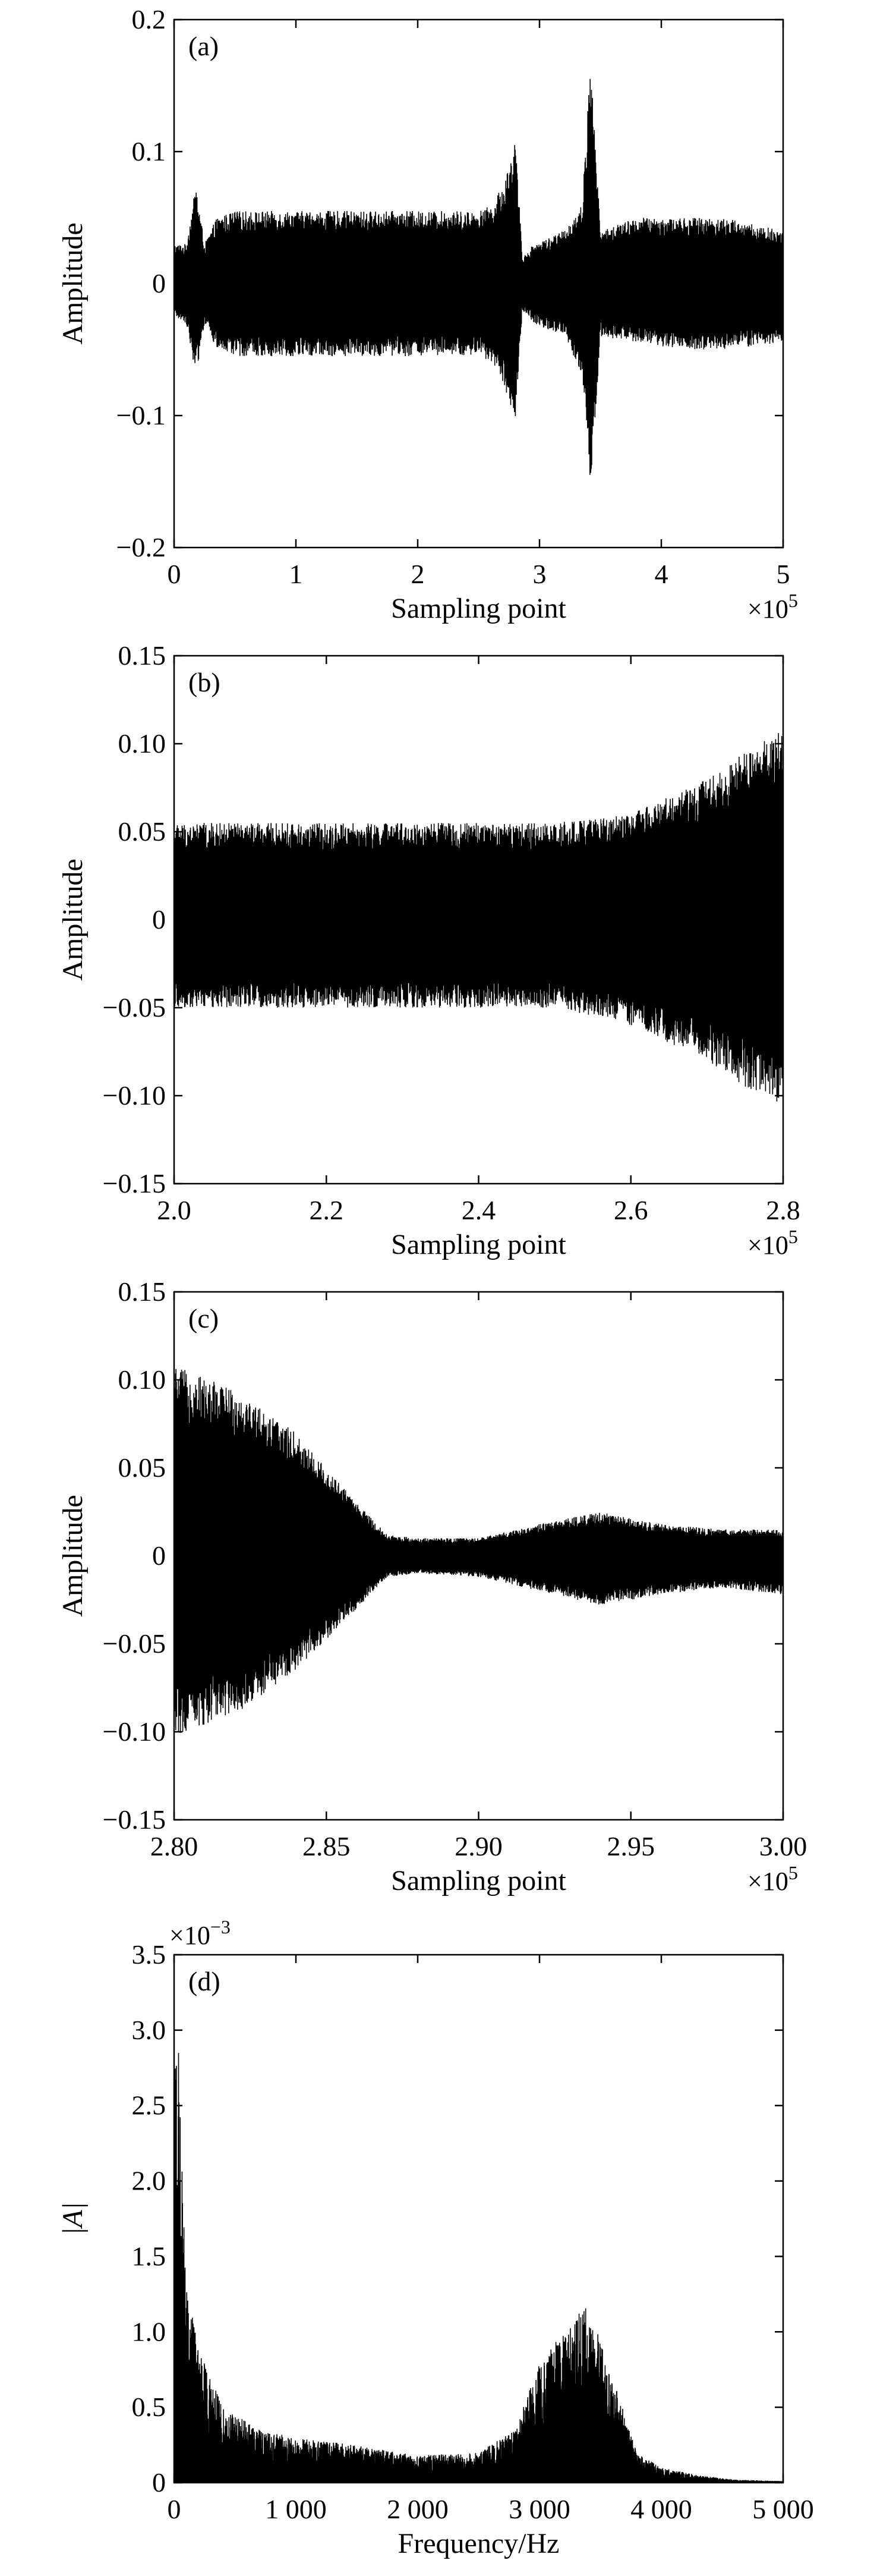 This screenshot has height=2576, width=877. I want to click on y-tick-label: 3.5, so click(149, 1954).